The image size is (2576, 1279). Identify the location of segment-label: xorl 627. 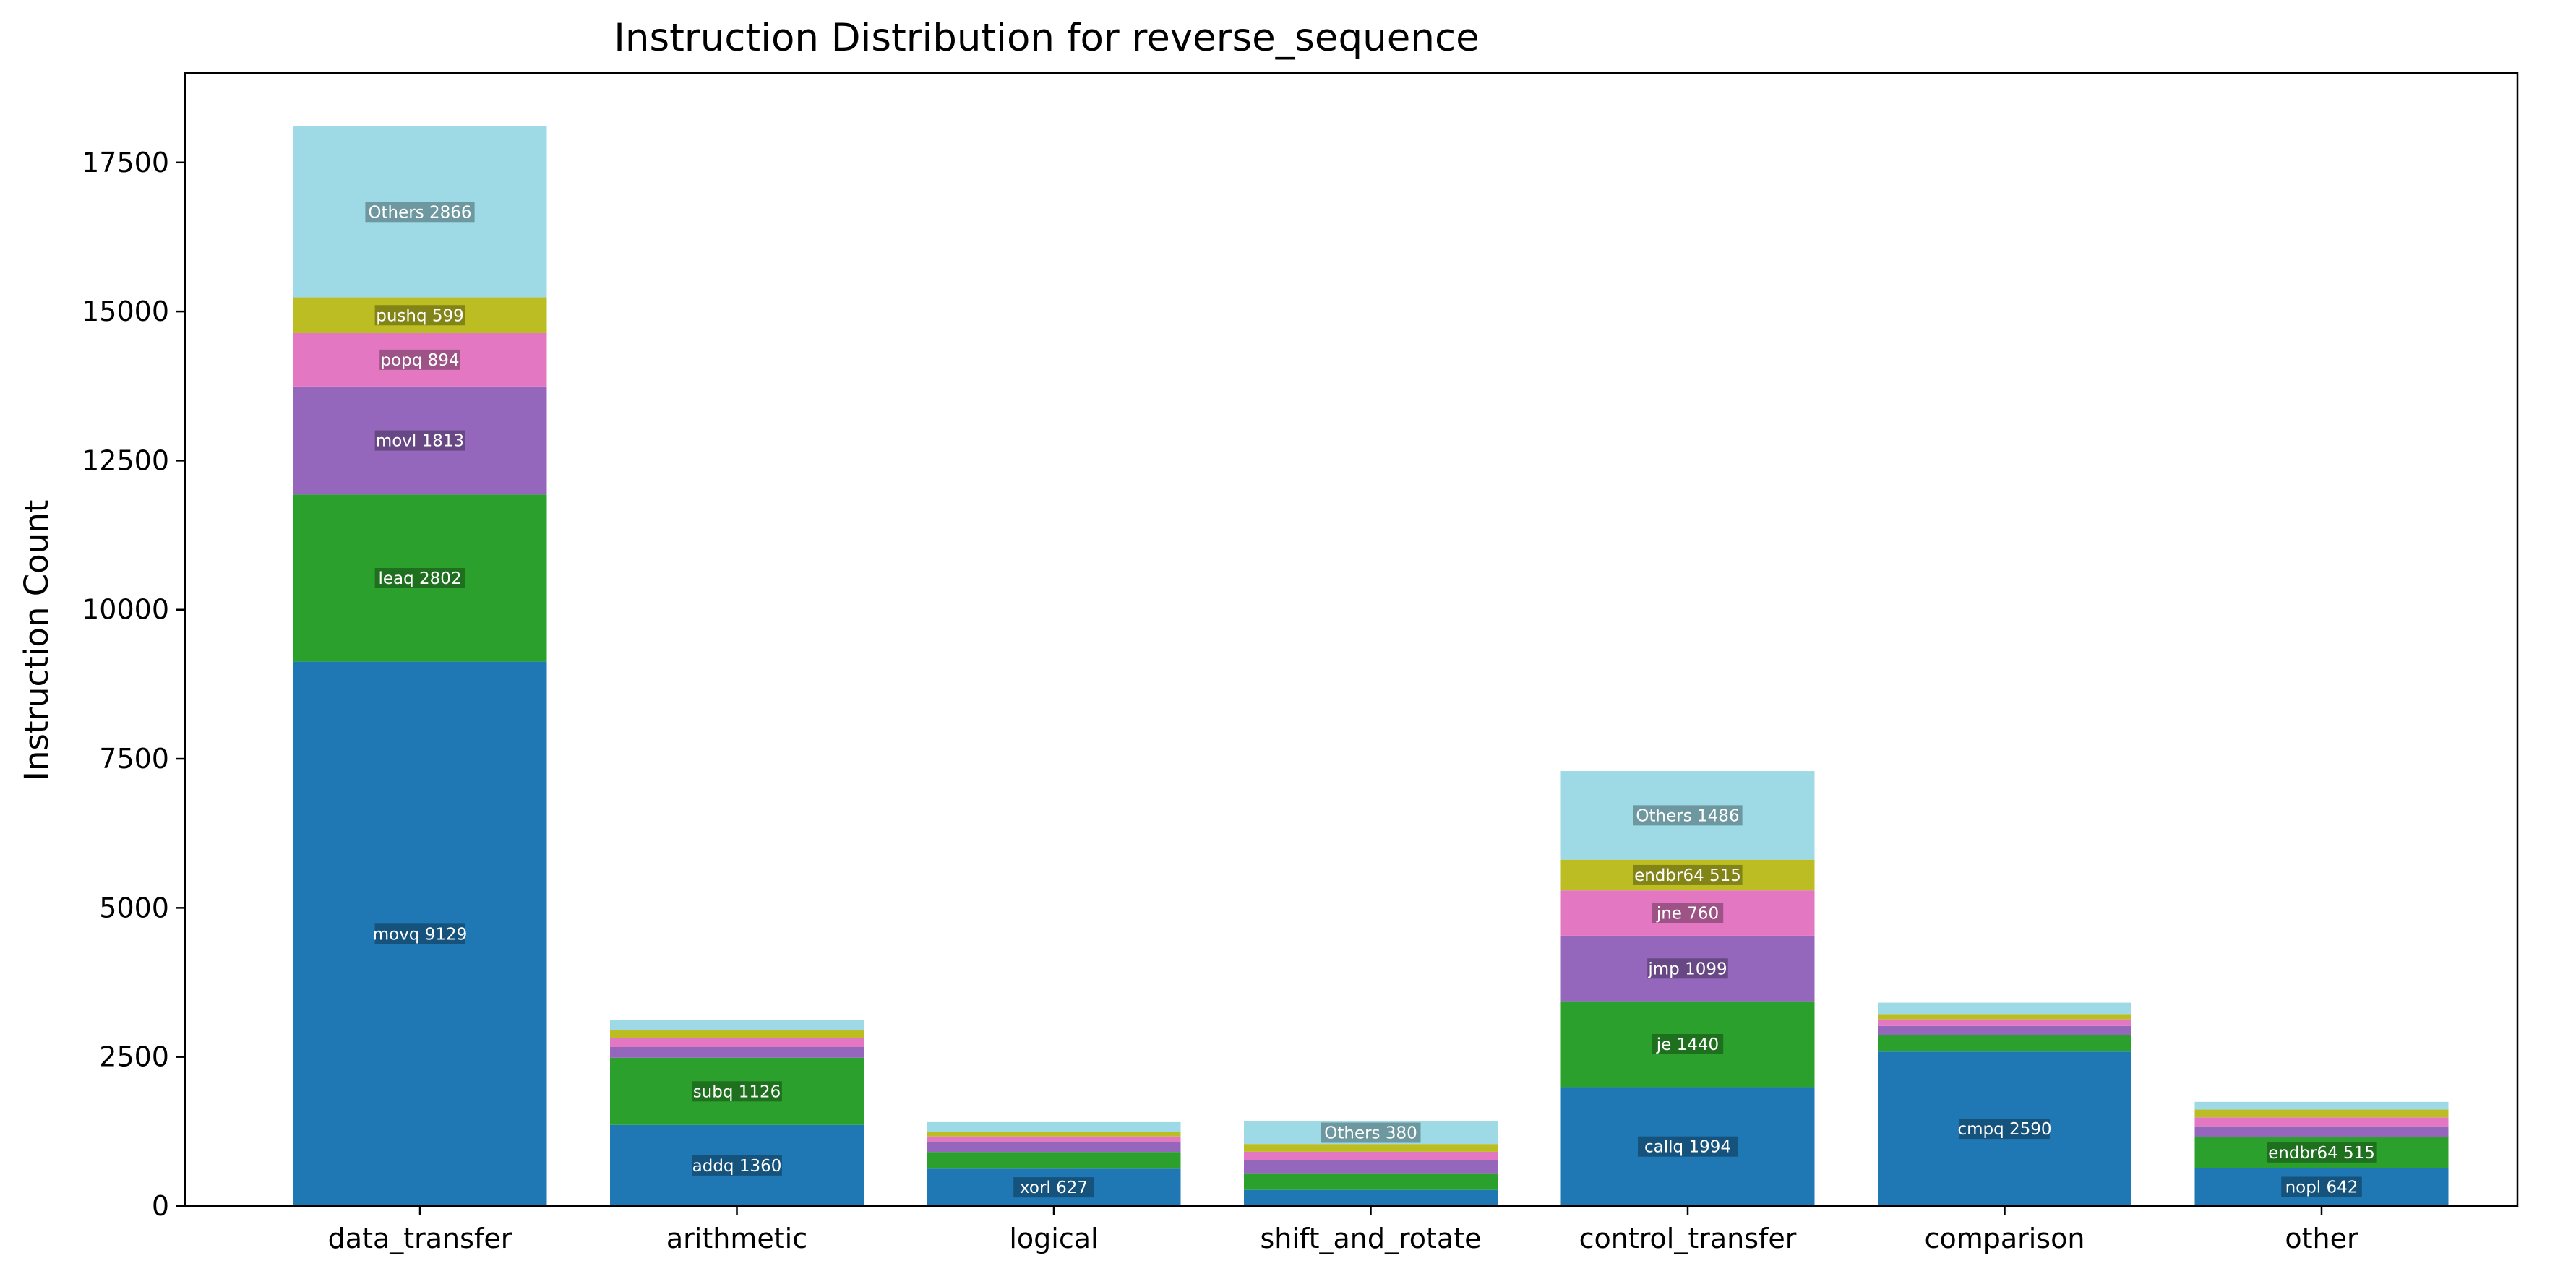
(1054, 1187).